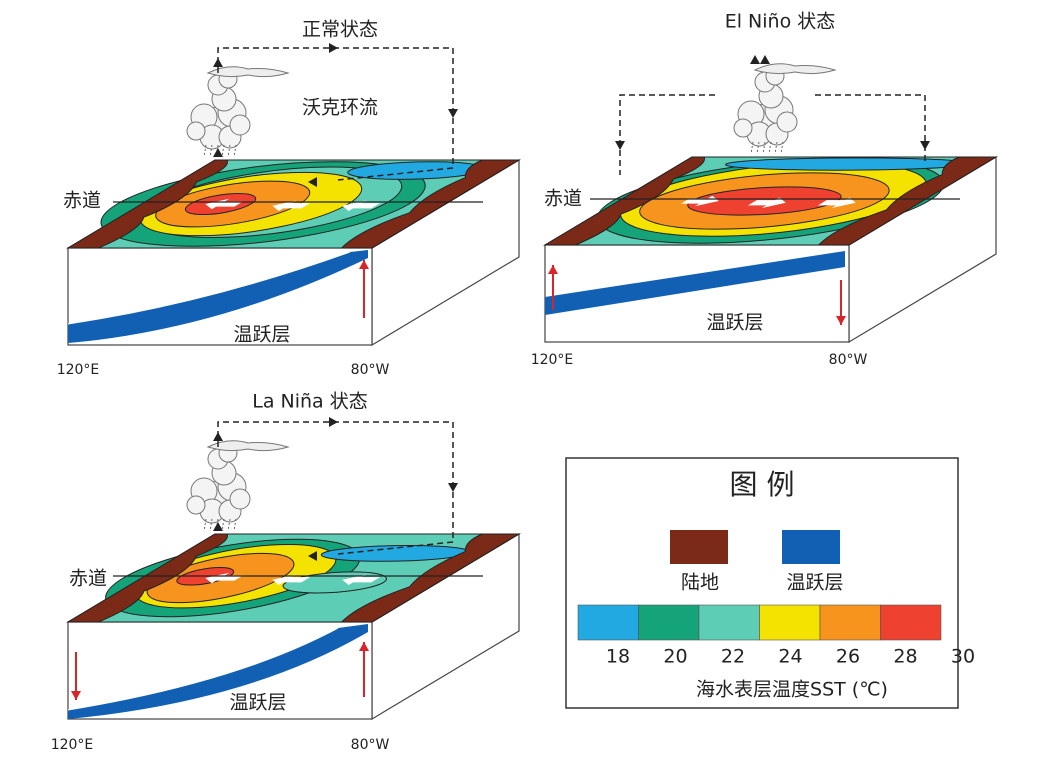 Image resolution: width=1059 pixels, height=760 pixels. I want to click on land-label: 陆地, so click(700, 583).